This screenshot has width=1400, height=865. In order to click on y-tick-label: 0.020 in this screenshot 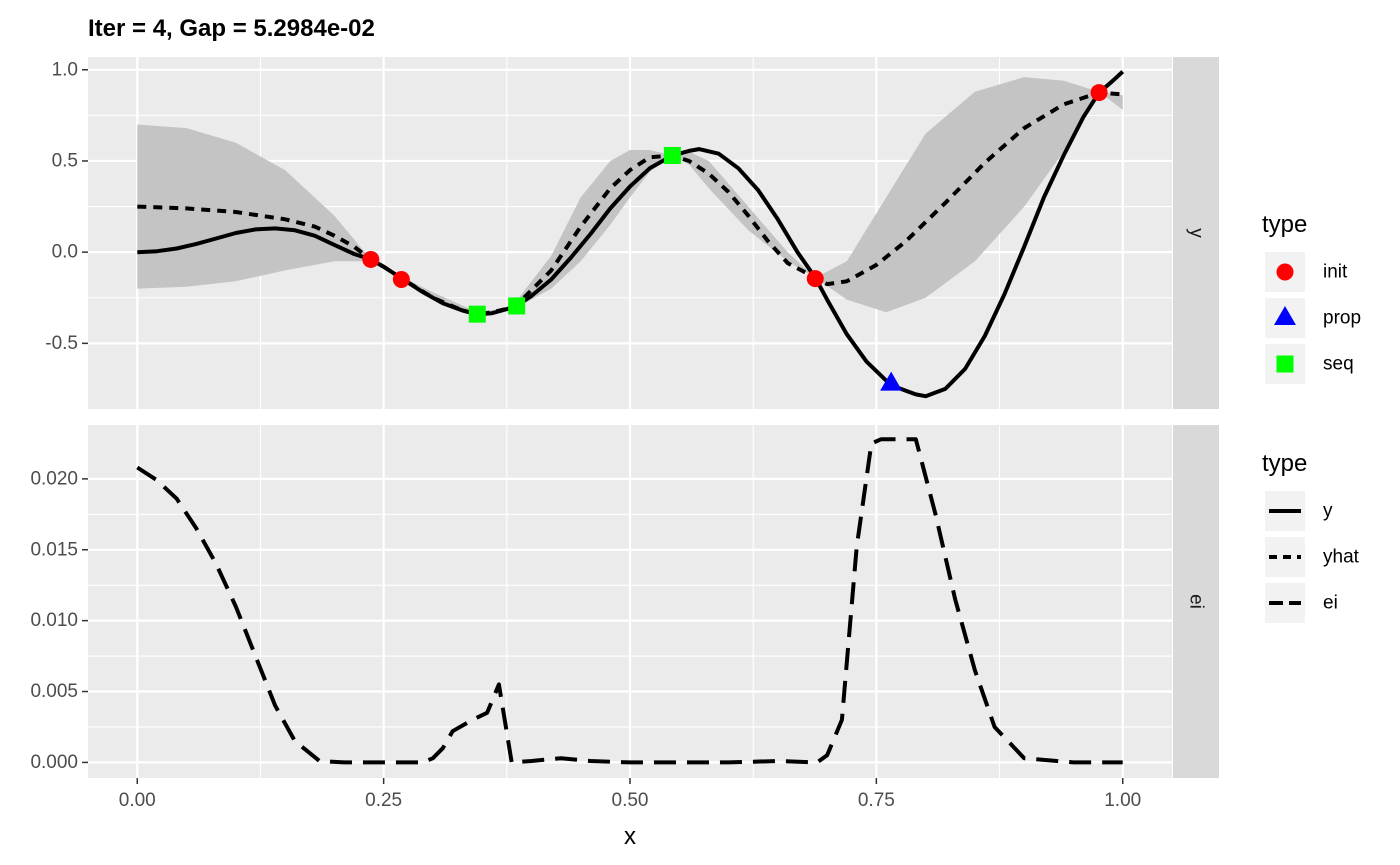, I will do `click(54, 478)`.